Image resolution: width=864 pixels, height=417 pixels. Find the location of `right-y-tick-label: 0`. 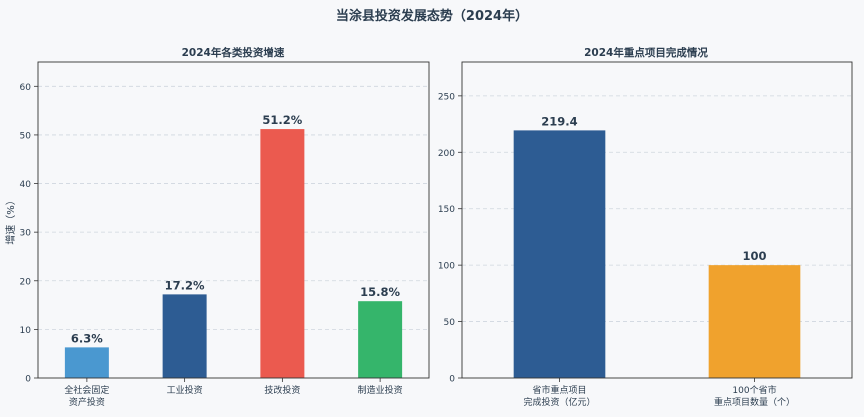

right-y-tick-label: 0 is located at coordinates (452, 380).